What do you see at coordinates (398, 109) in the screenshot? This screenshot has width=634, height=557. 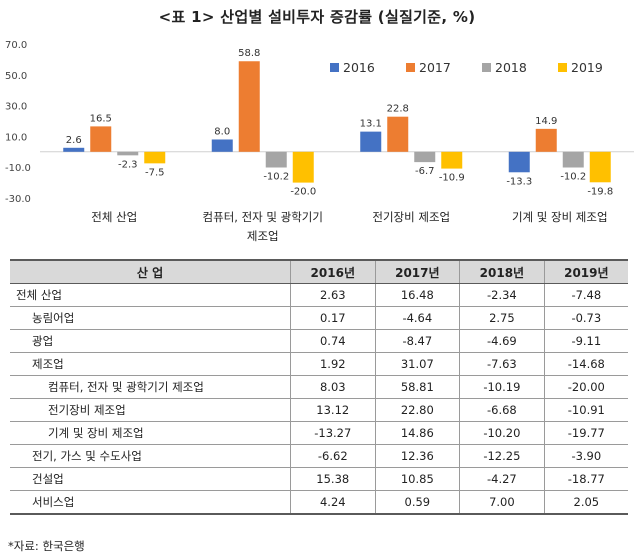 I see `data-label: 22.8` at bounding box center [398, 109].